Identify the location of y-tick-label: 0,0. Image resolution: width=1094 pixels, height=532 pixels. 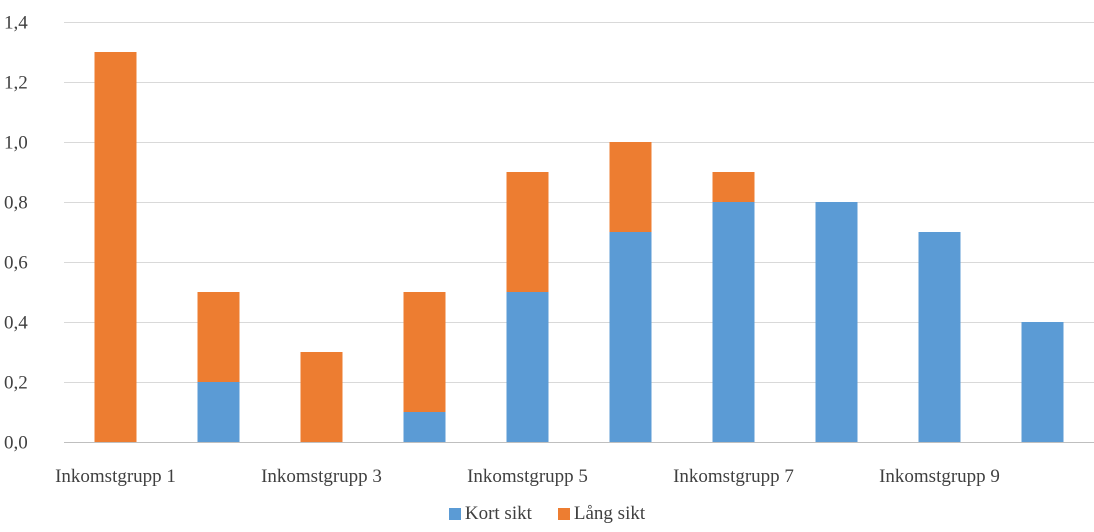
(16, 443).